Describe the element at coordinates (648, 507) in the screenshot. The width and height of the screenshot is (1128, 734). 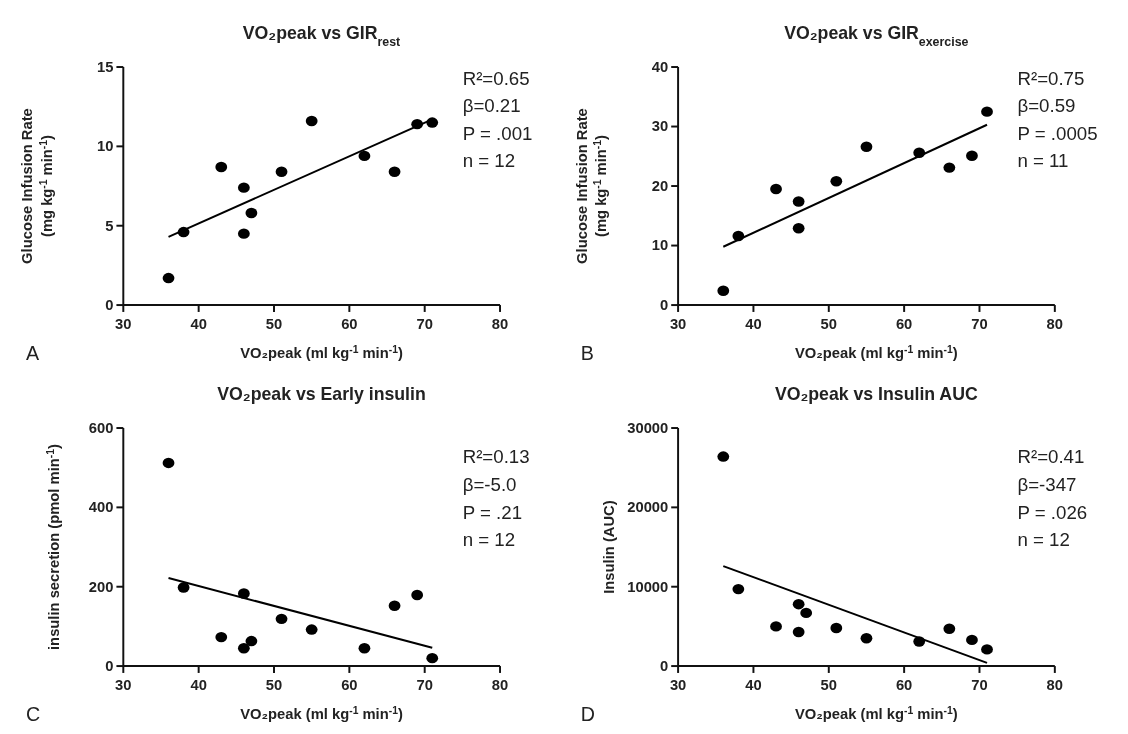
I see `y-tick-label: 20000` at that location.